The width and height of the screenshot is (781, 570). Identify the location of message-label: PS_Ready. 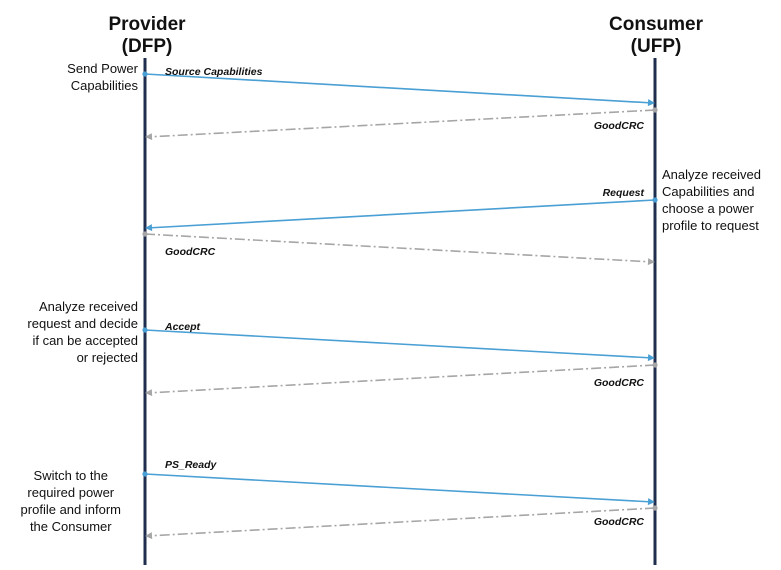
(191, 465).